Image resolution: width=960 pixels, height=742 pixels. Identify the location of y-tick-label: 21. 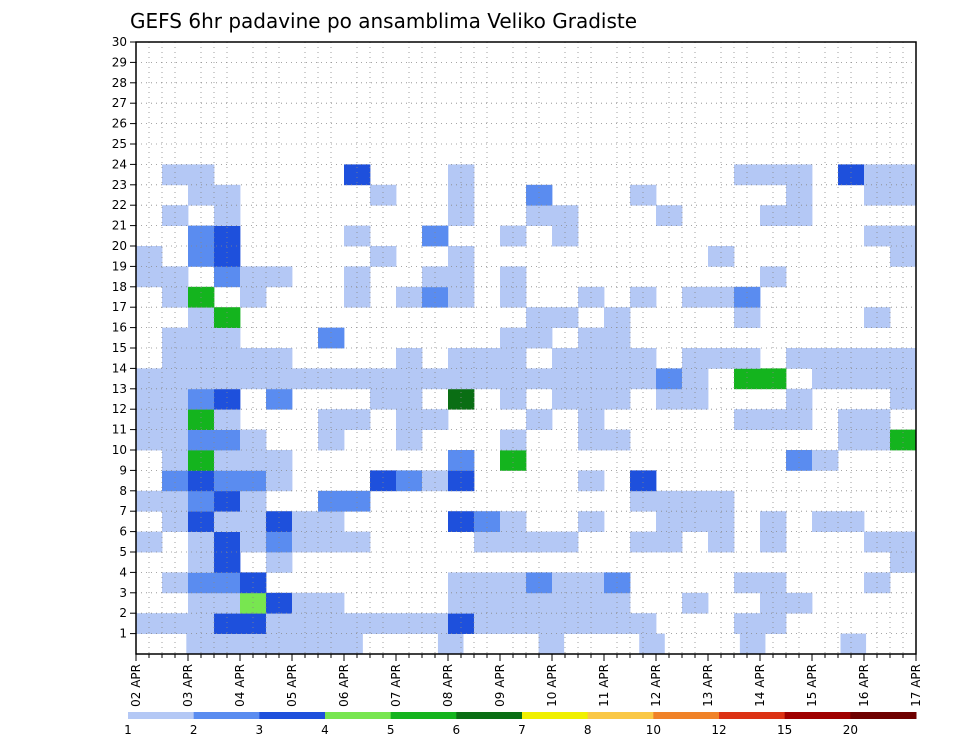
(119, 226).